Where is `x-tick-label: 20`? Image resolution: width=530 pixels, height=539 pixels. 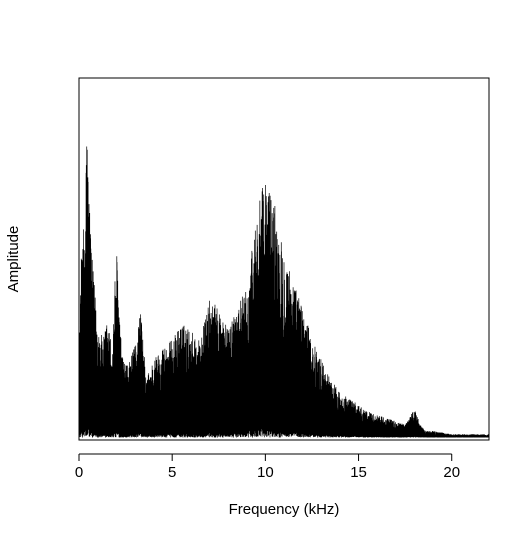 x-tick-label: 20 is located at coordinates (451, 472).